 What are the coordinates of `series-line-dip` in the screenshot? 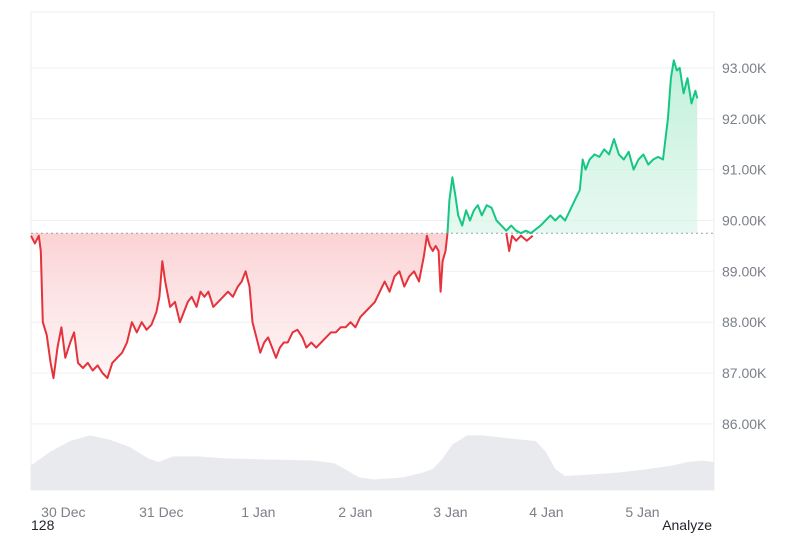 It's located at (519, 242).